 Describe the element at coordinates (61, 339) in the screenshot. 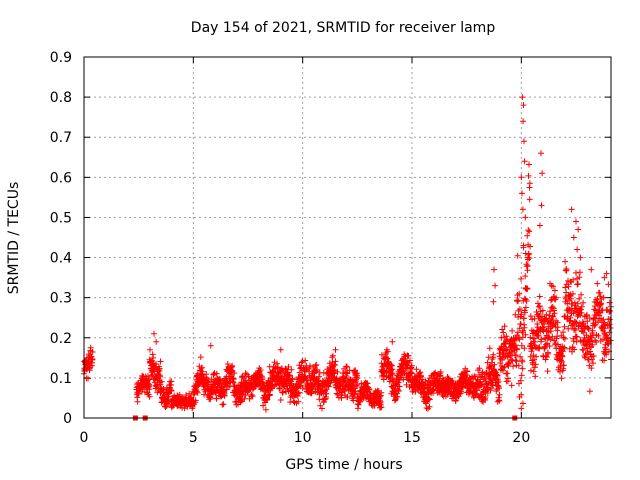

I see `y-tick-label: 0.2` at that location.